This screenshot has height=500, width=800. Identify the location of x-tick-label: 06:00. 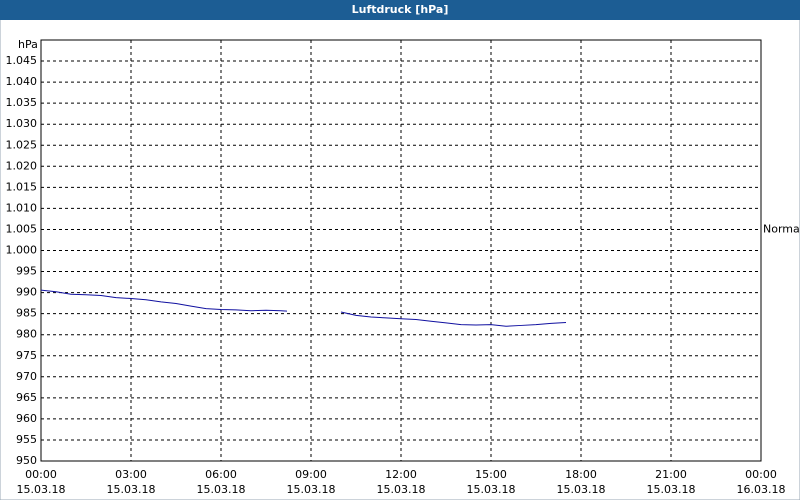
(221, 474).